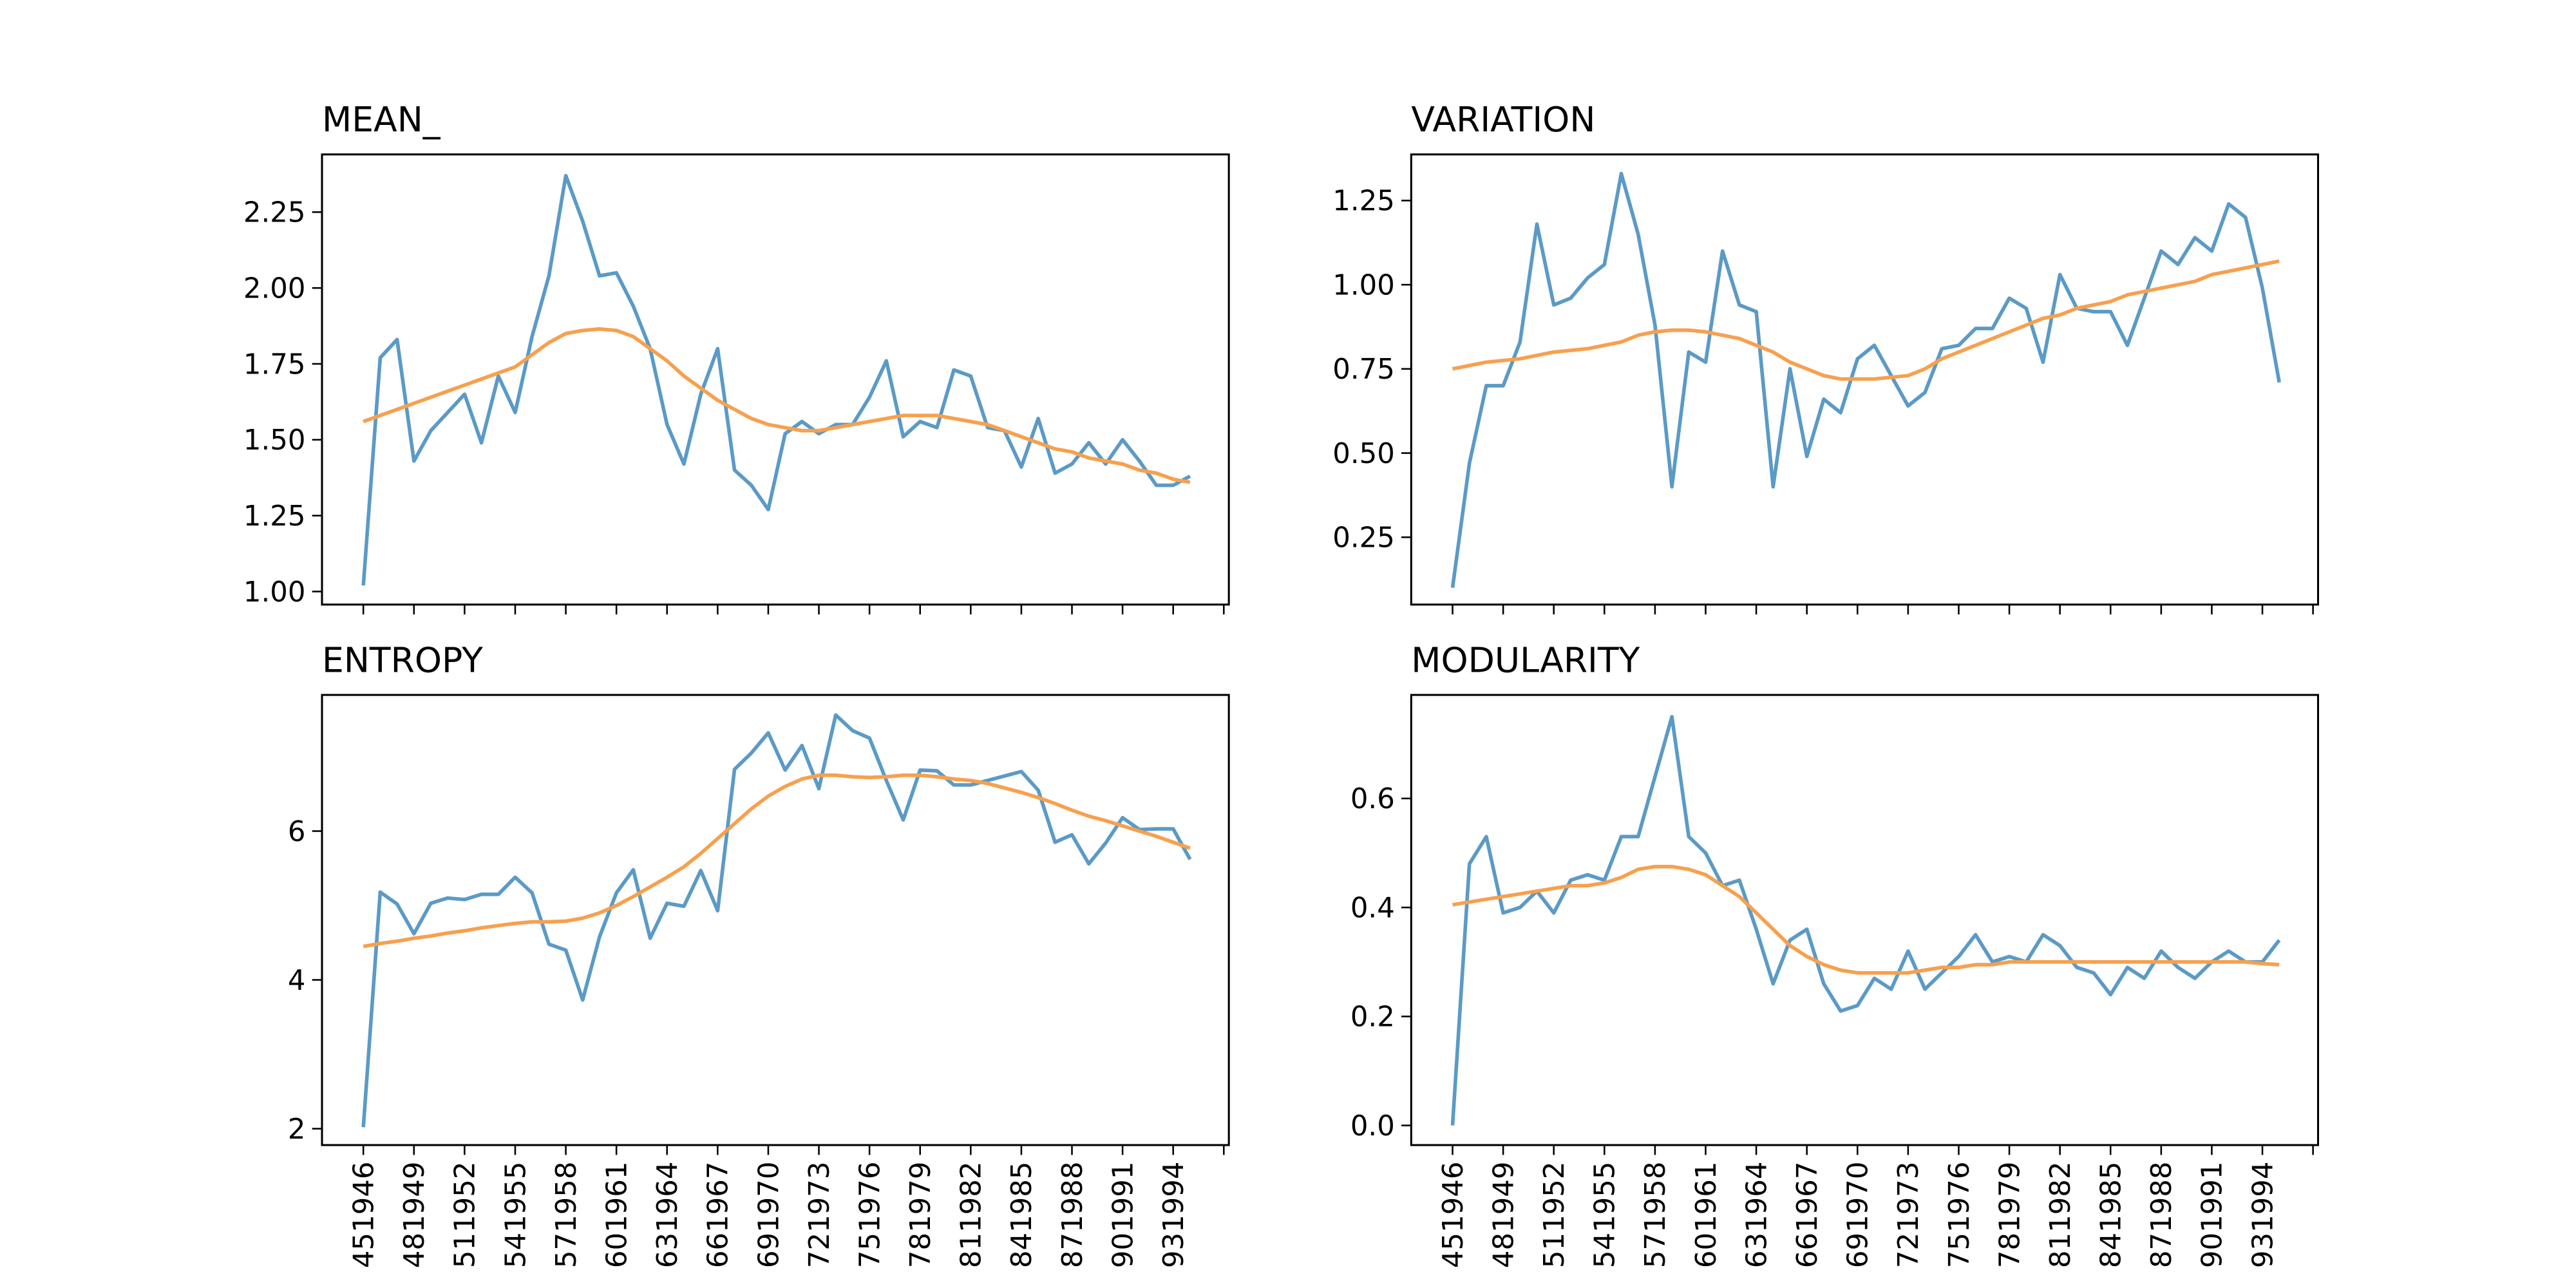 Image resolution: width=2576 pixels, height=1288 pixels. I want to click on y-tick-label: 0.50, so click(1364, 454).